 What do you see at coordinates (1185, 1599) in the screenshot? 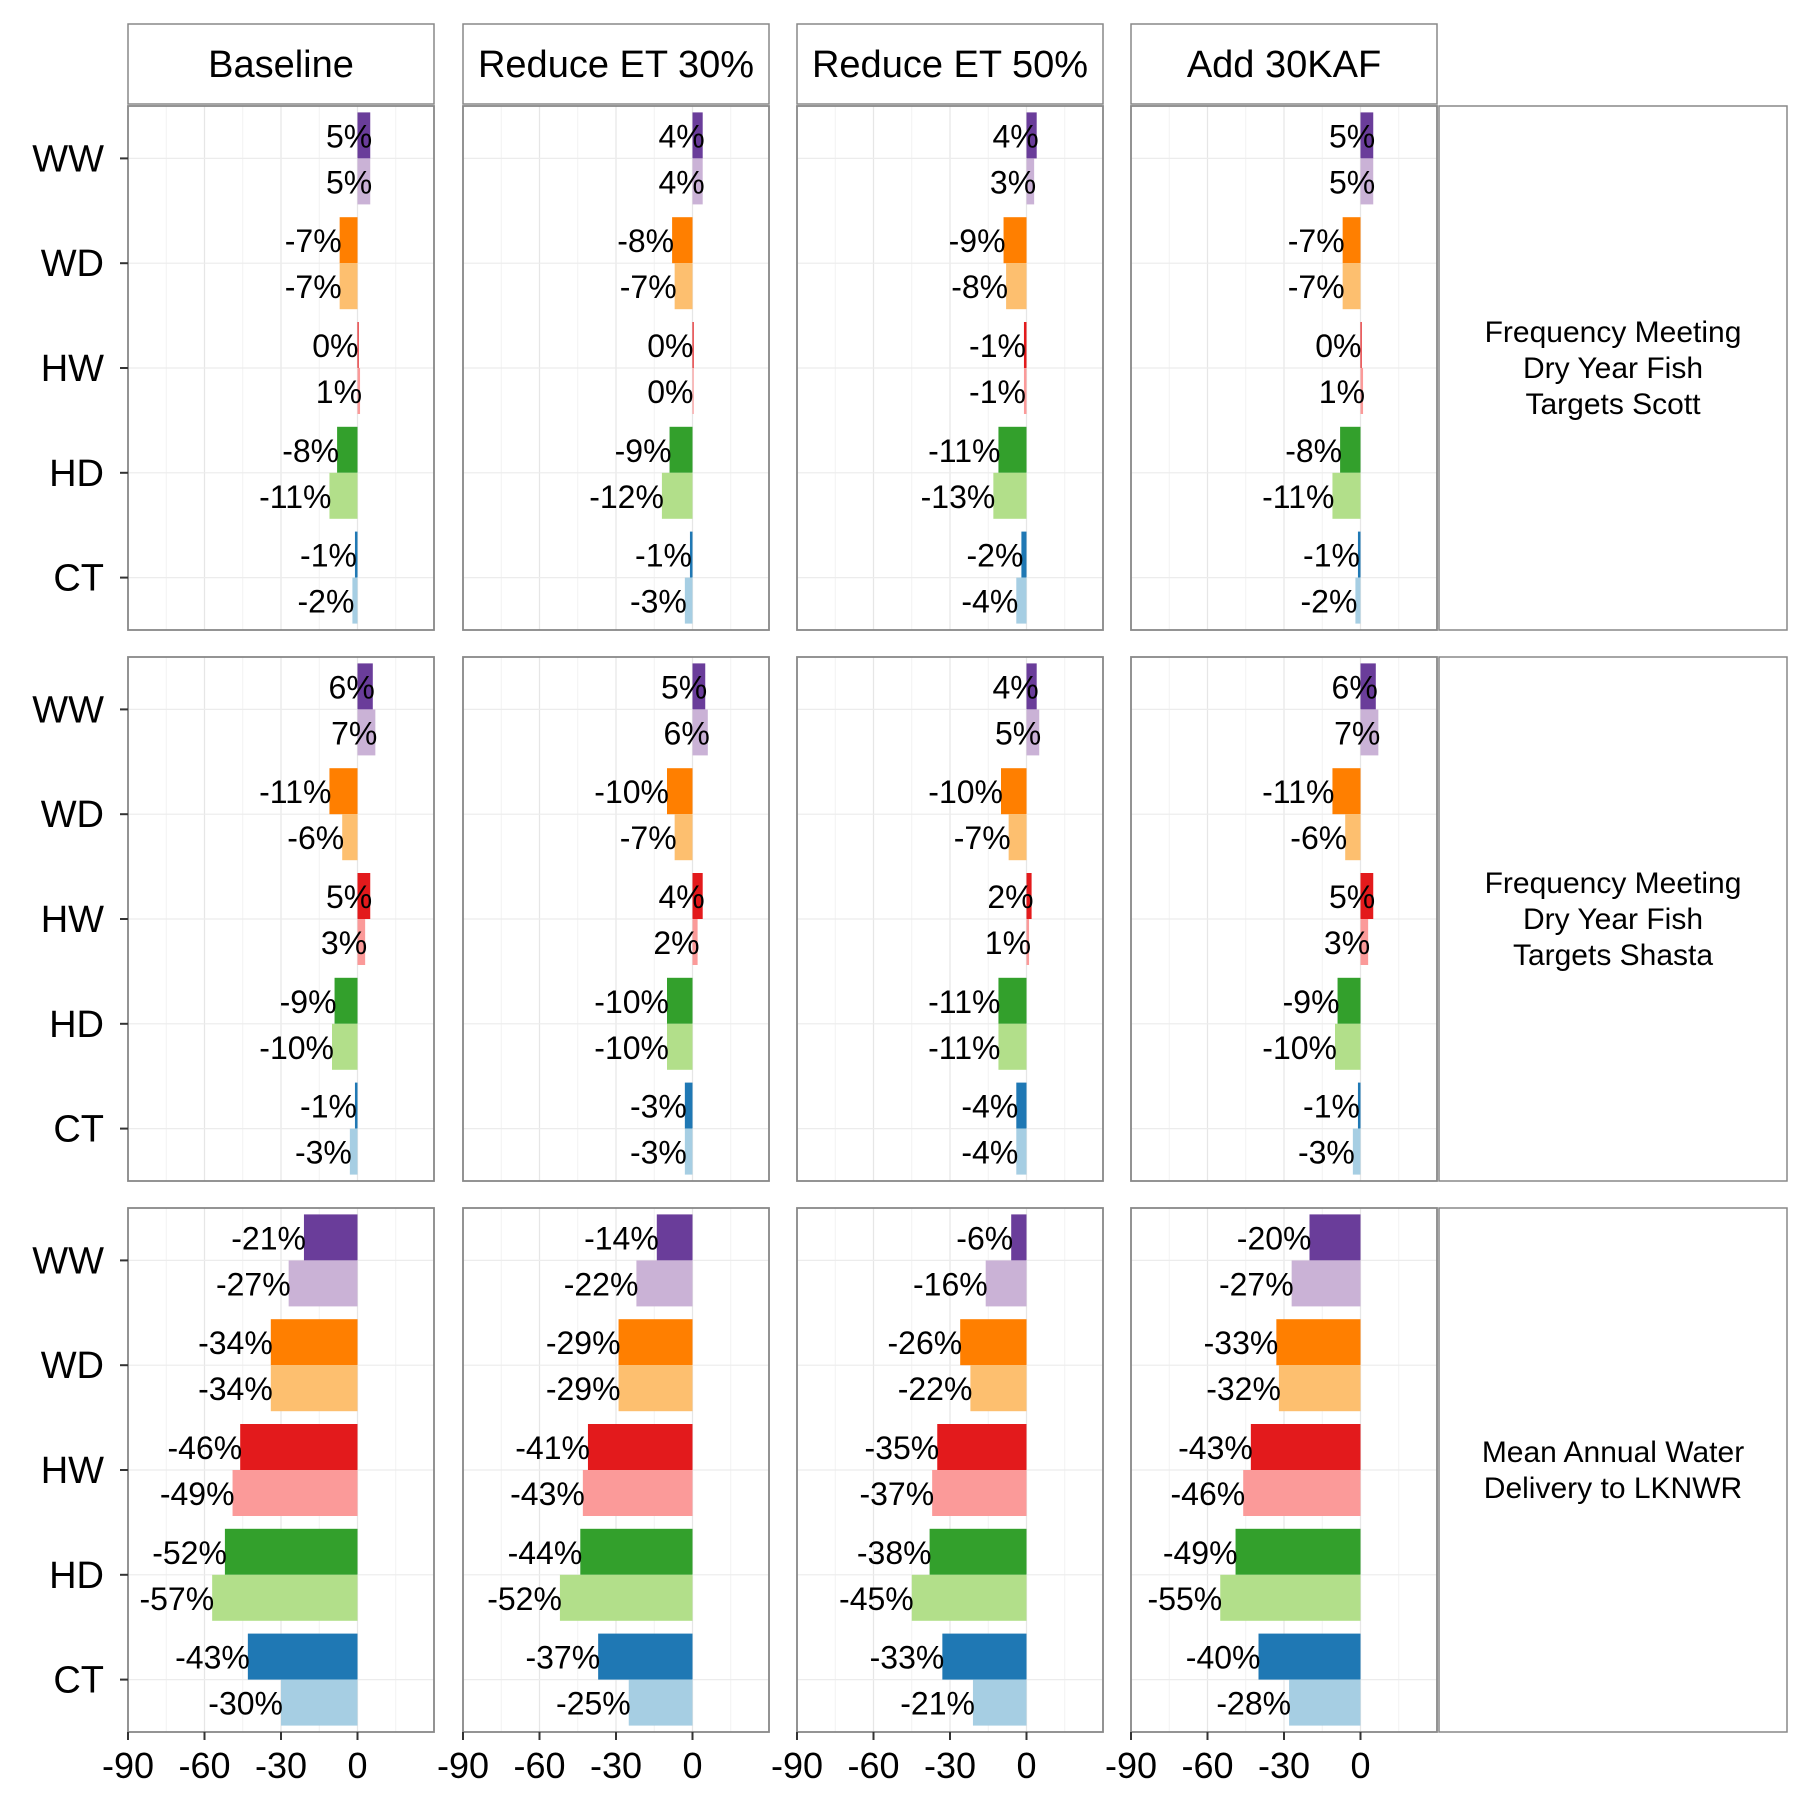
I see `bar-value-label: -55%` at bounding box center [1185, 1599].